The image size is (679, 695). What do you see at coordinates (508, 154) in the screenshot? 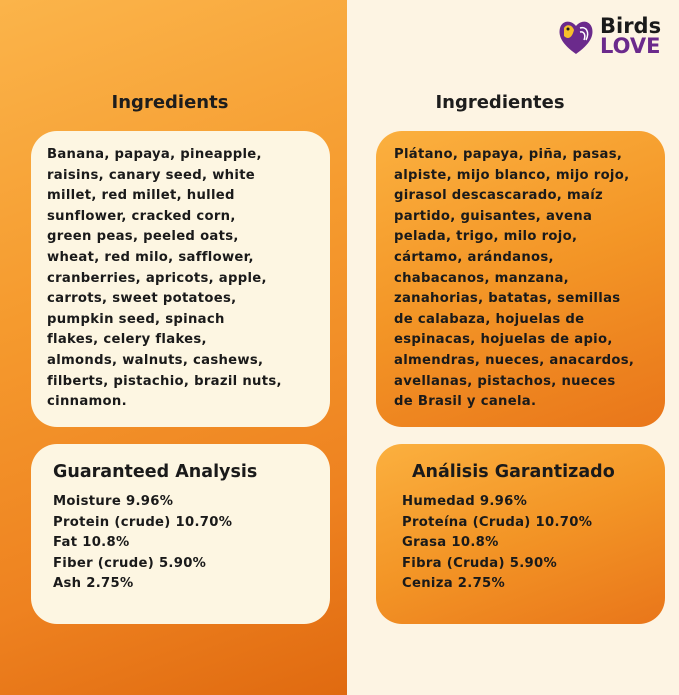
I see `ingredient-line: Plátano, papaya, piña, pasas,` at bounding box center [508, 154].